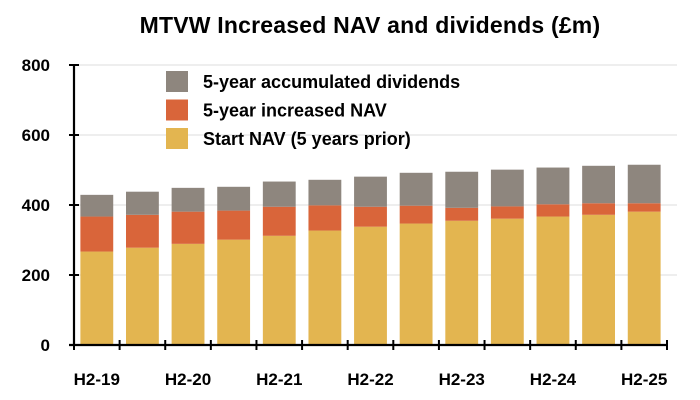 The image size is (700, 400). What do you see at coordinates (553, 379) in the screenshot?
I see `x-tick-label: H2-24` at bounding box center [553, 379].